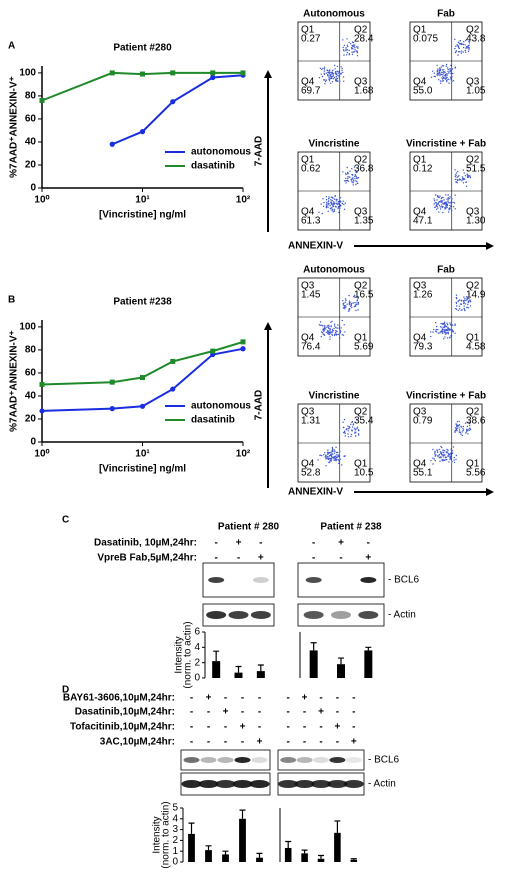 The image size is (517, 877). Describe the element at coordinates (33, 442) in the screenshot. I see `y-tick-label: 0` at that location.